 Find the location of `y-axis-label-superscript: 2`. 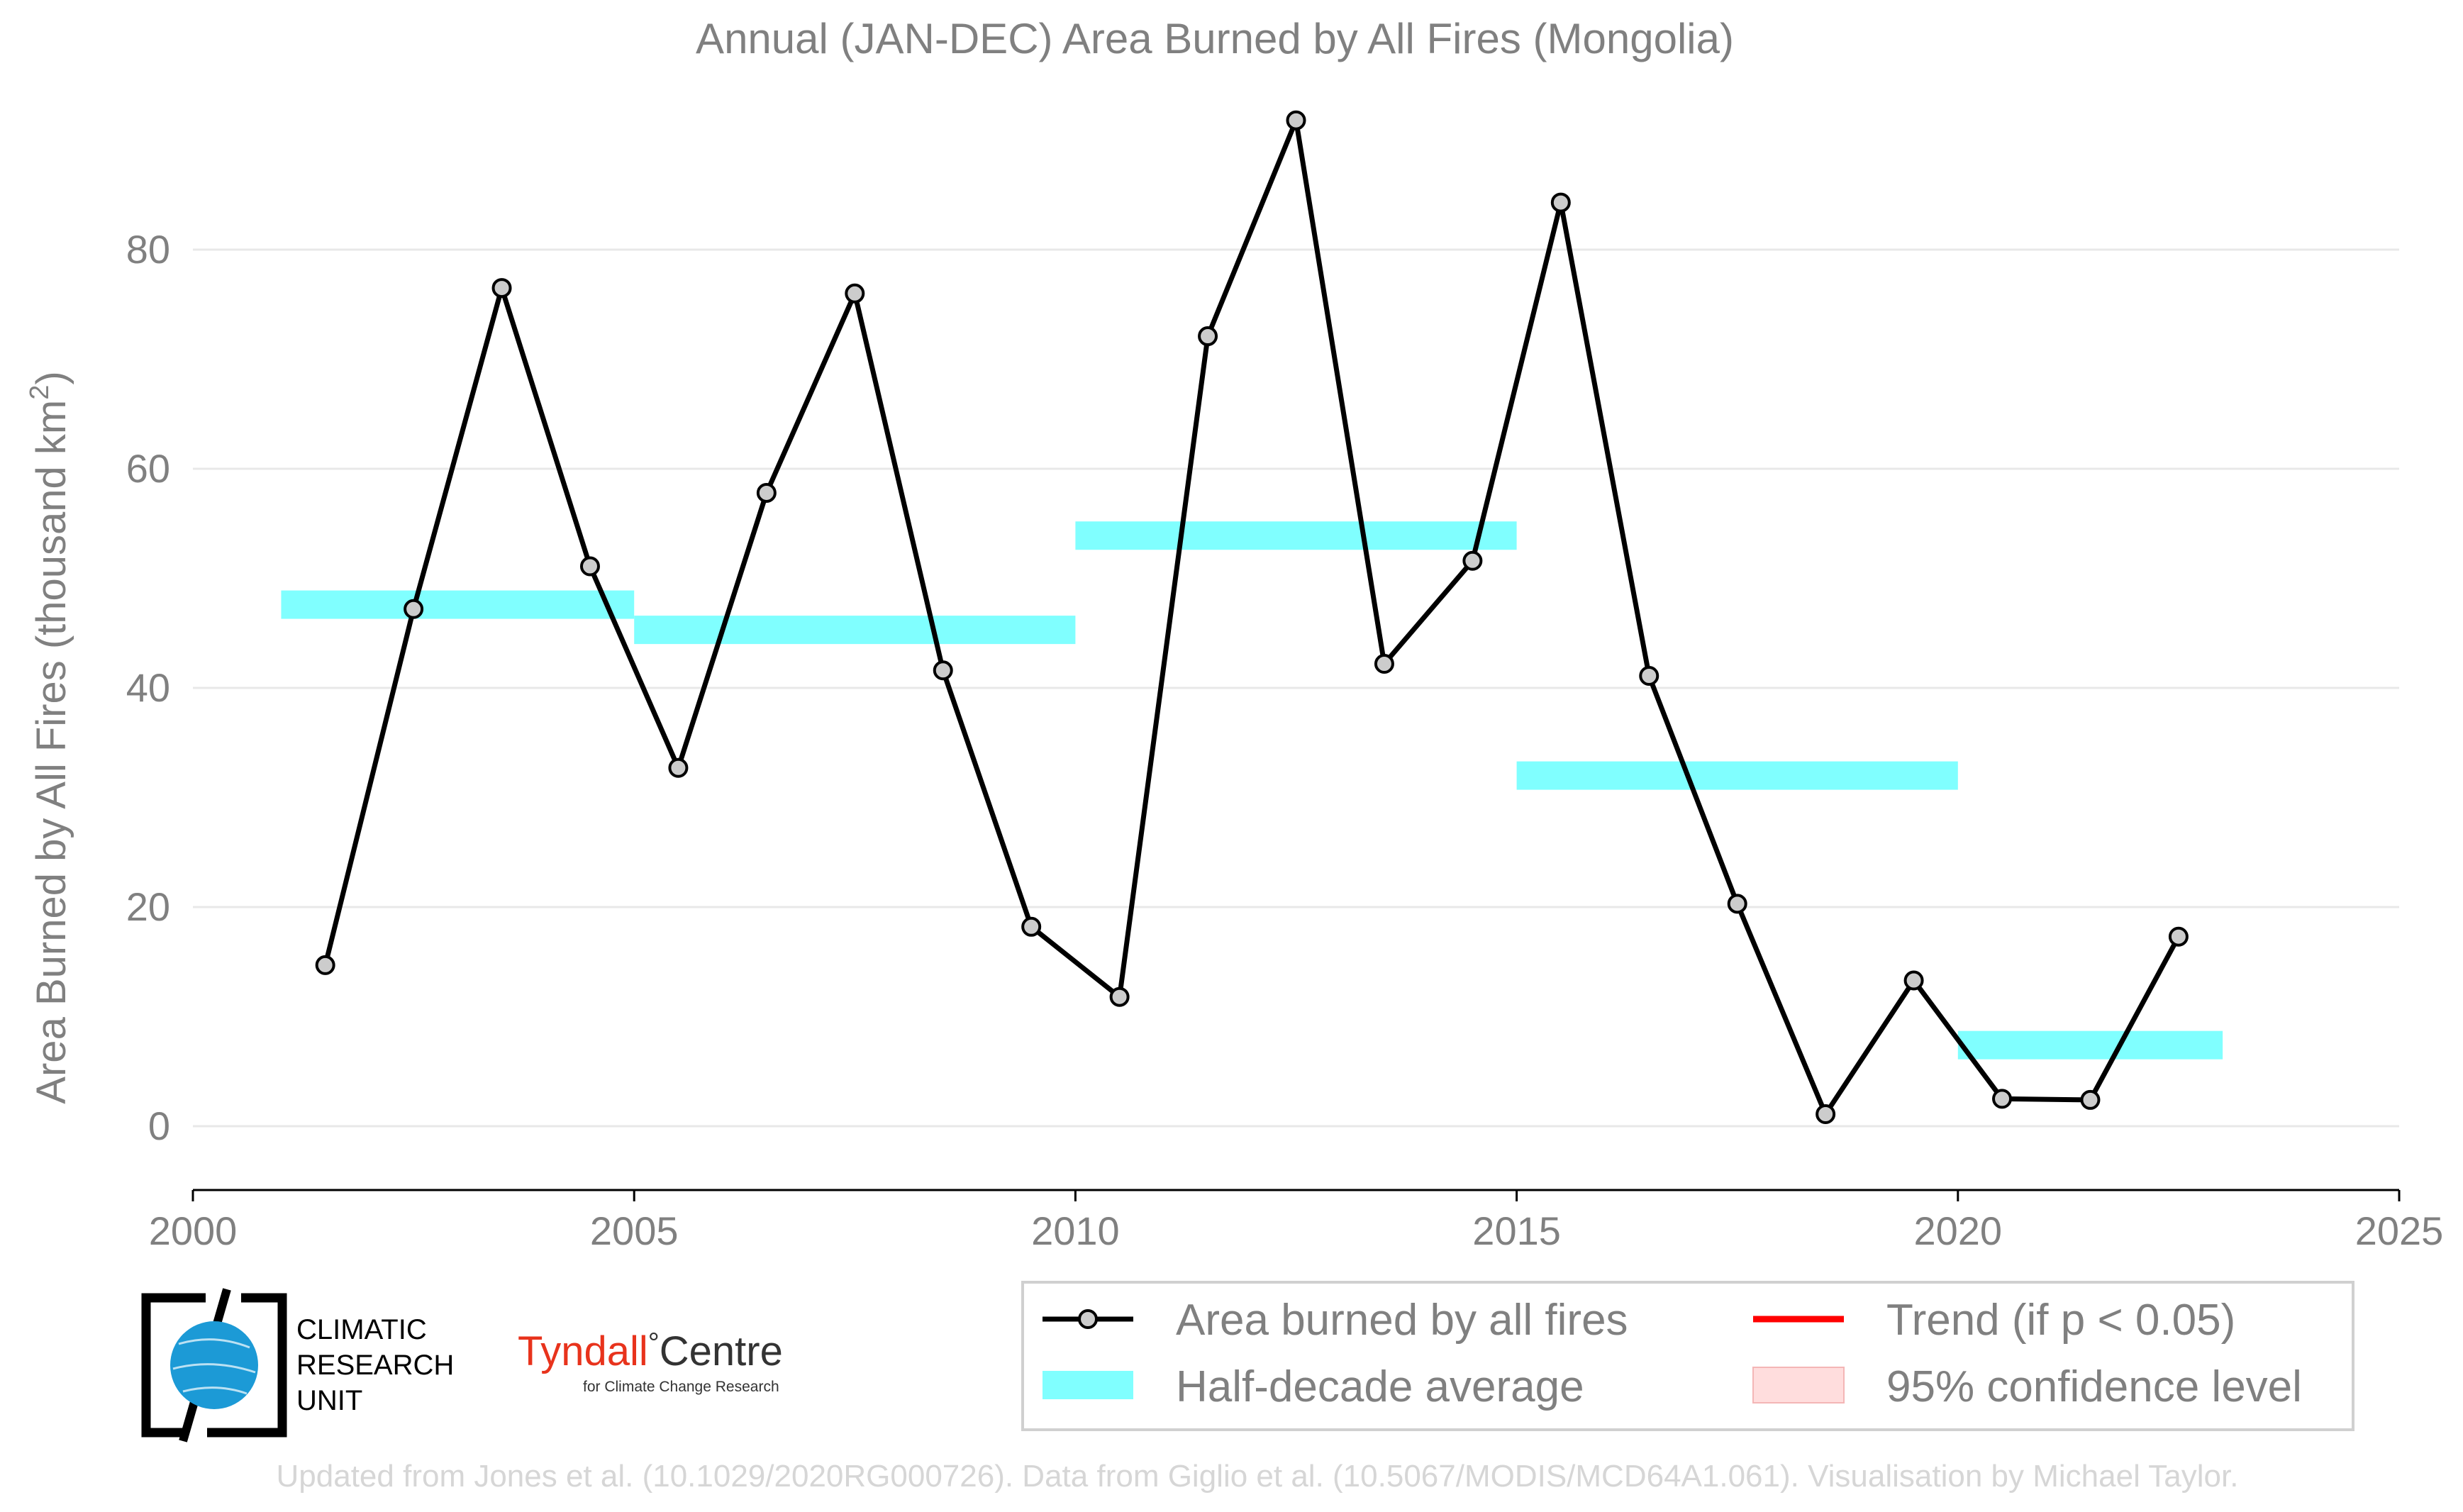

y-axis-label-superscript: 2 is located at coordinates (40, 392).